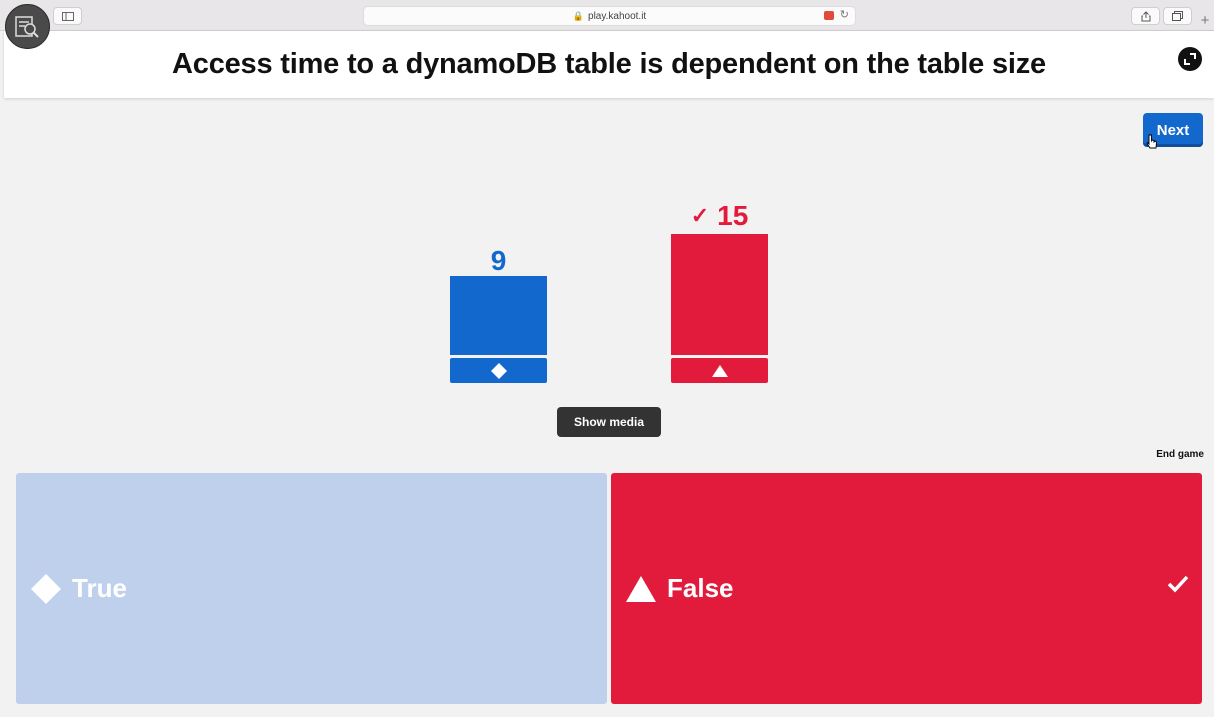 This screenshot has width=1214, height=717. Describe the element at coordinates (617, 16) in the screenshot. I see `address-url: play.kahoot.it` at that location.